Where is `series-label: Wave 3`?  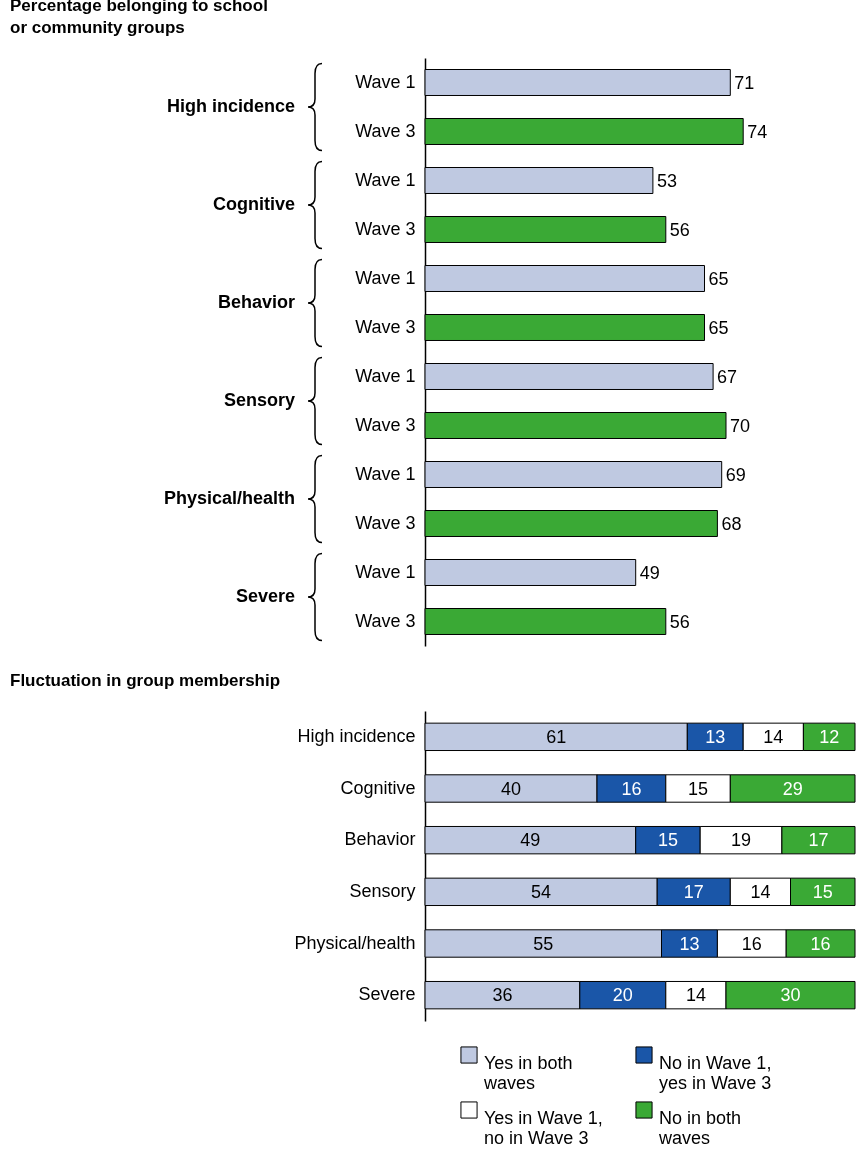
series-label: Wave 3 is located at coordinates (385, 130).